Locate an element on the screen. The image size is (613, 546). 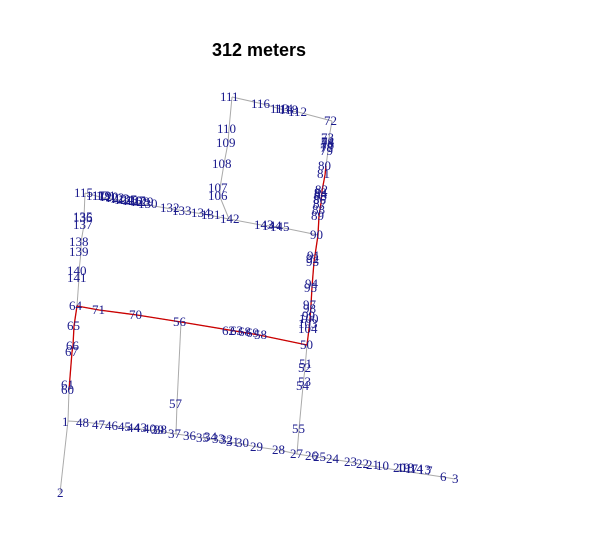
node-label-35: 35 is located at coordinates (202, 437).